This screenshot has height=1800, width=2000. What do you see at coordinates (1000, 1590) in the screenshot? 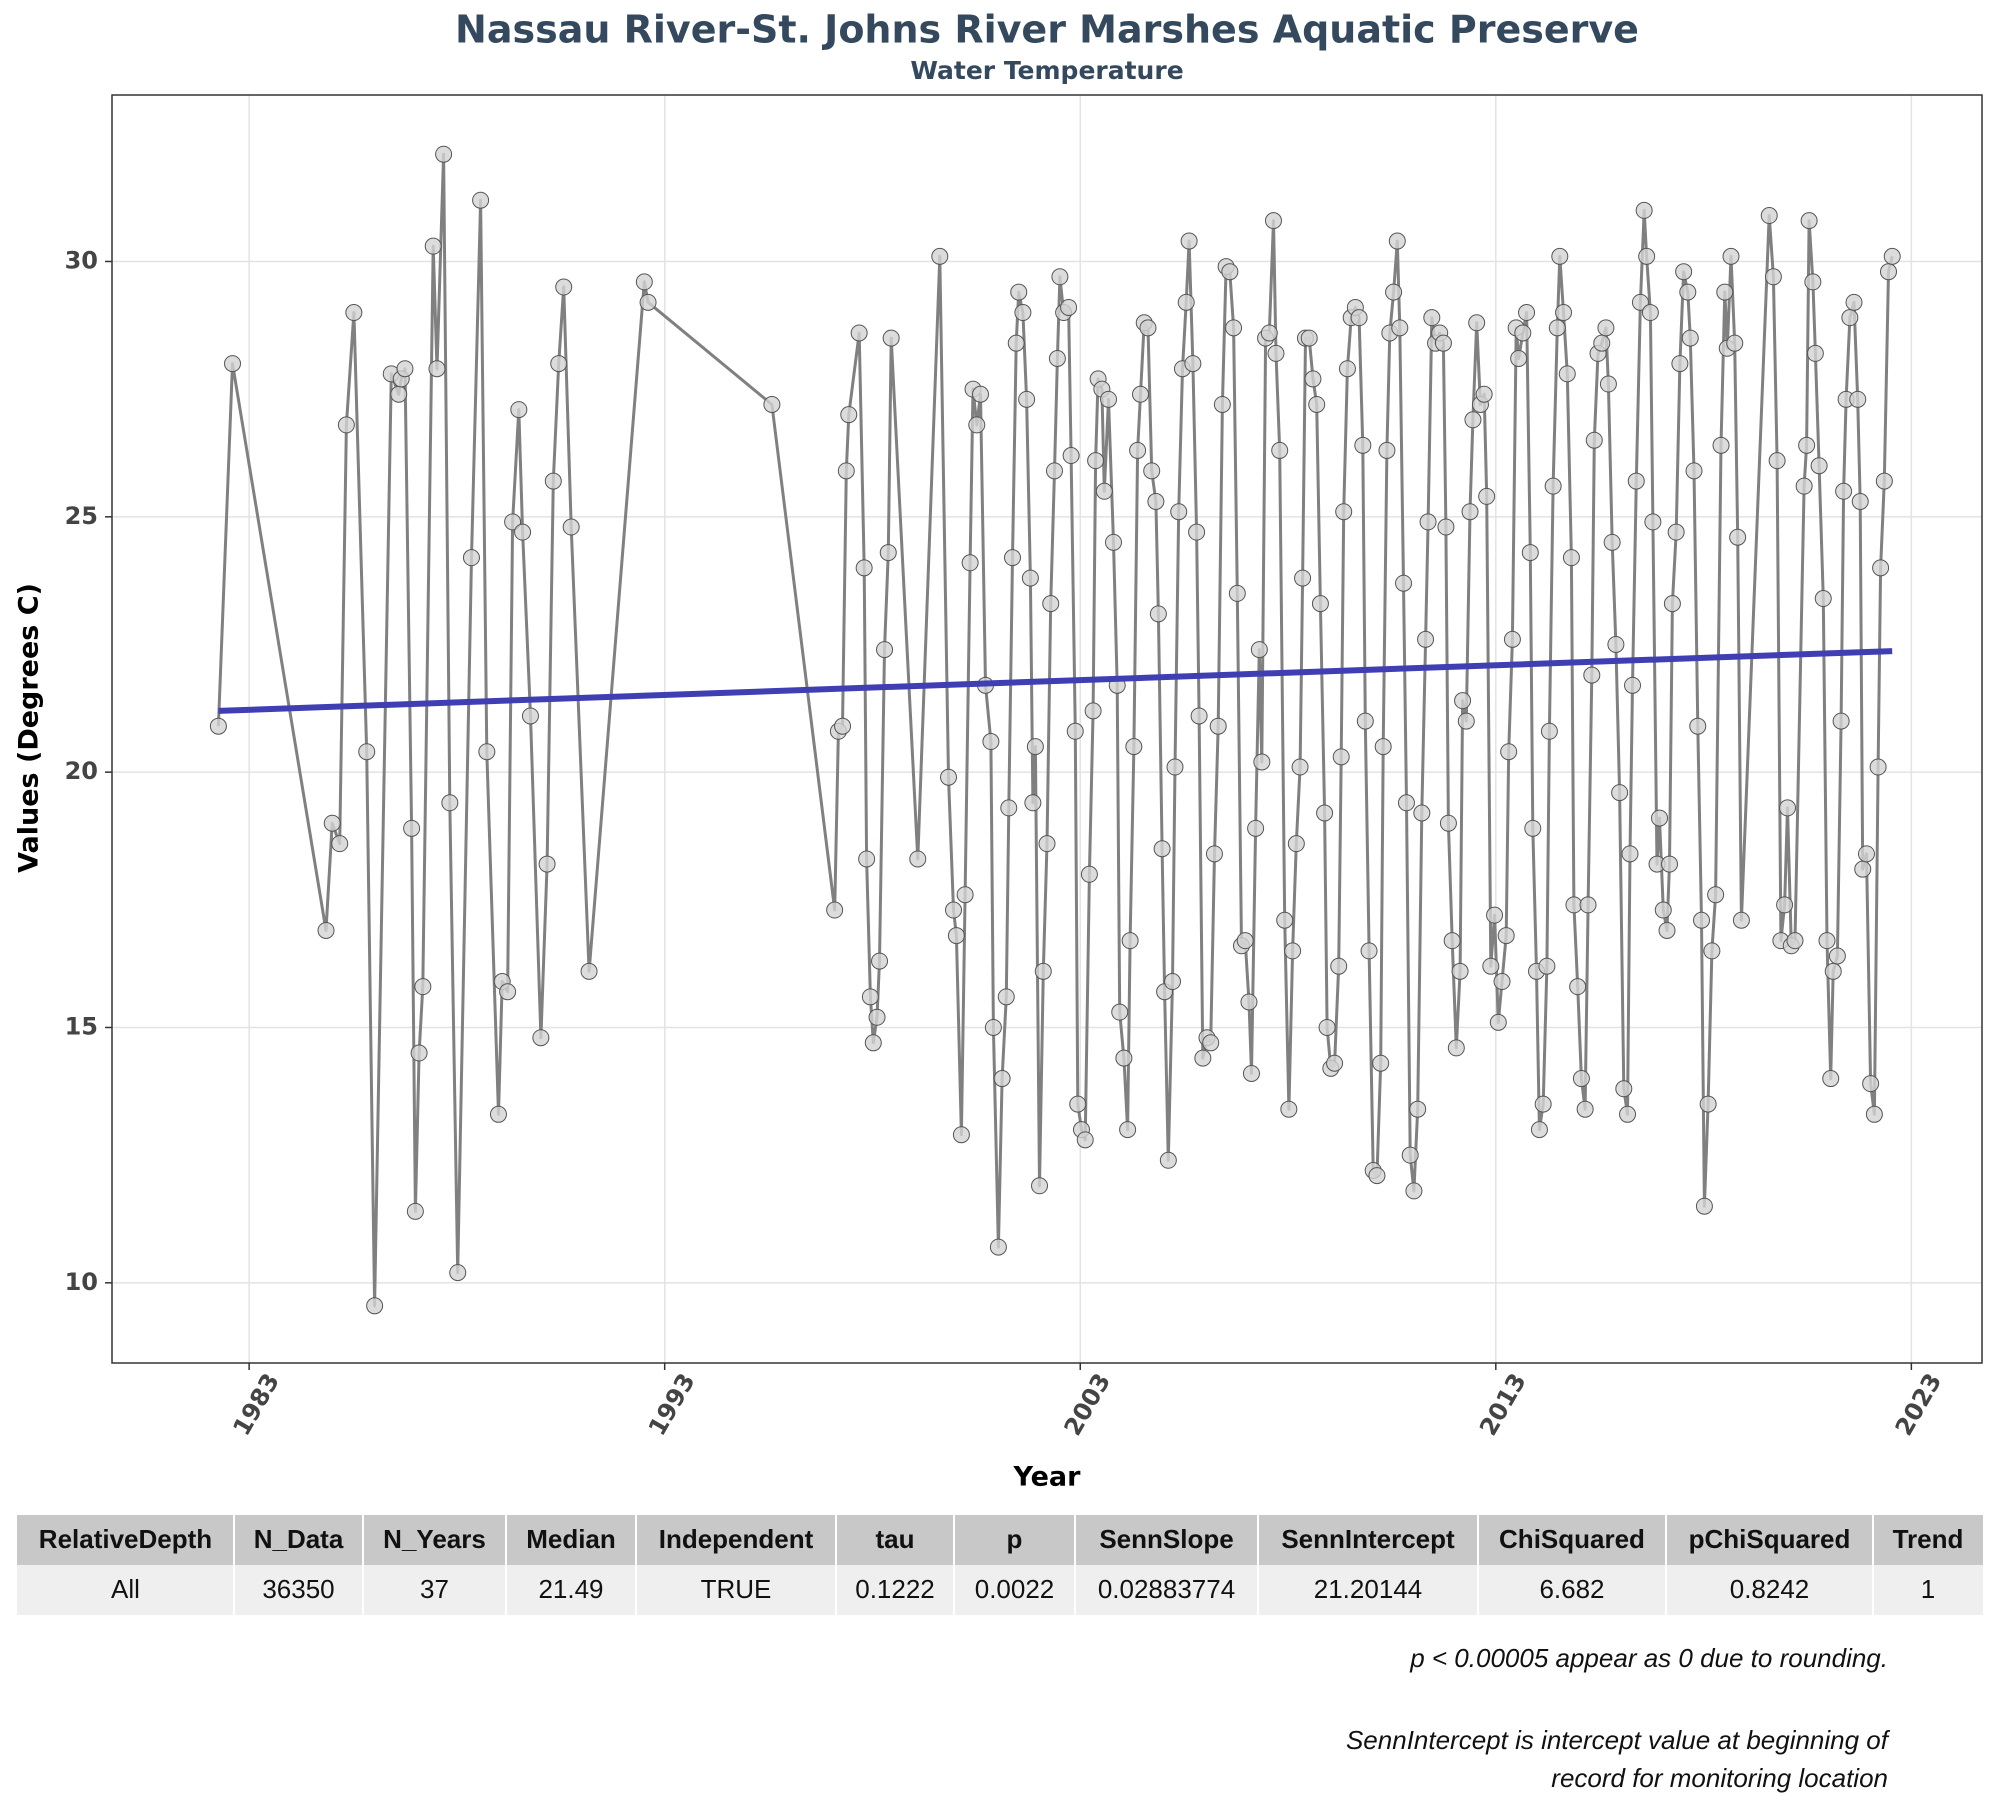
I see `table-row-bg` at bounding box center [1000, 1590].